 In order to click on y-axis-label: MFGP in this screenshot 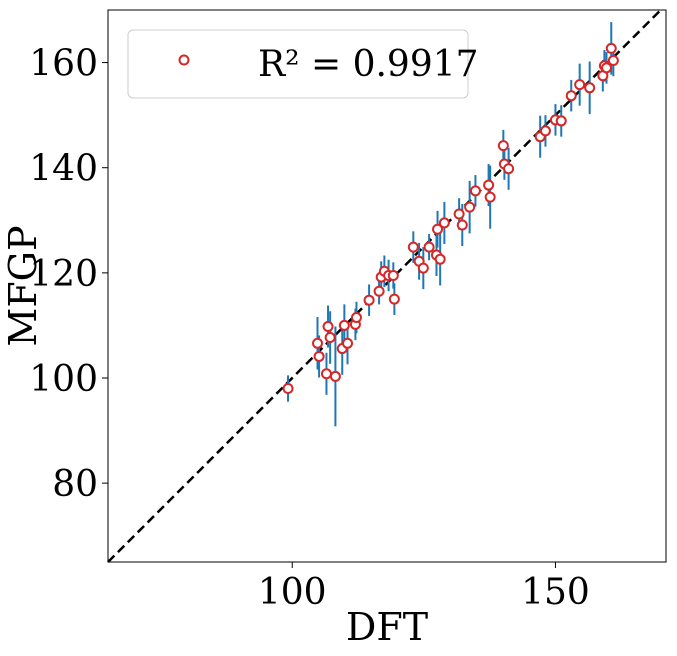, I will do `click(23, 285)`.